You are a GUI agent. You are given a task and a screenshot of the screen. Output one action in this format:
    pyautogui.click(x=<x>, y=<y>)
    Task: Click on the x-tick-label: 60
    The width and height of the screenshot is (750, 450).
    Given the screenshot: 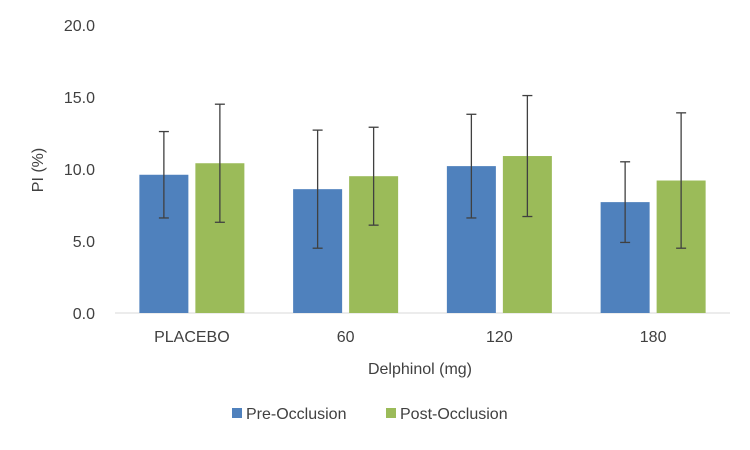 What is the action you would take?
    pyautogui.click(x=346, y=337)
    